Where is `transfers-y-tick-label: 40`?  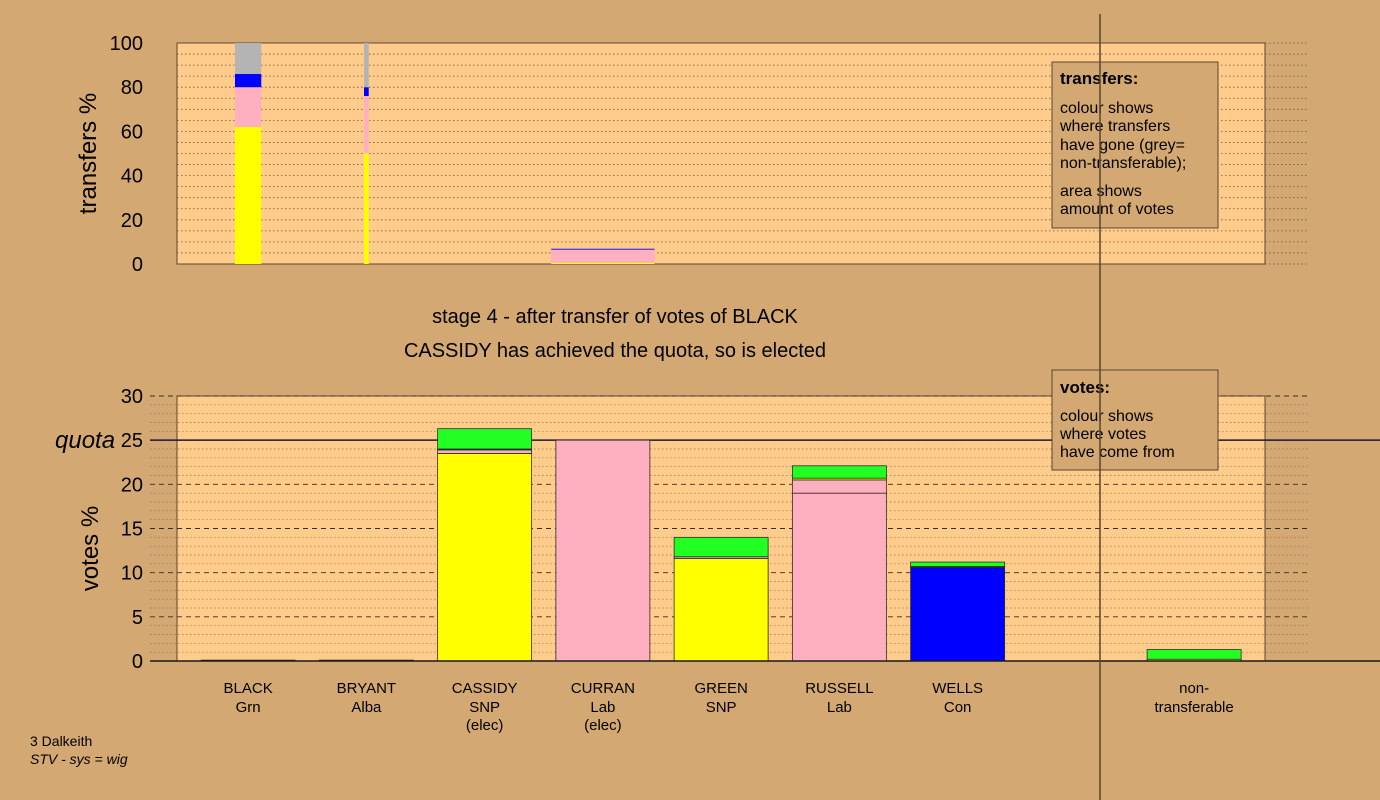
transfers-y-tick-label: 40 is located at coordinates (132, 177).